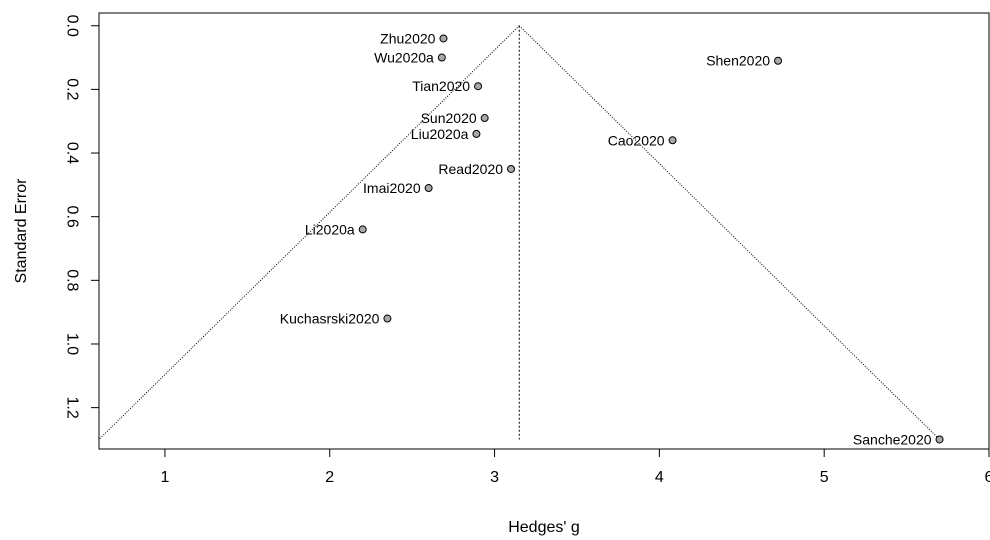 The image size is (990, 540). I want to click on x-tick-label: 1, so click(164, 477).